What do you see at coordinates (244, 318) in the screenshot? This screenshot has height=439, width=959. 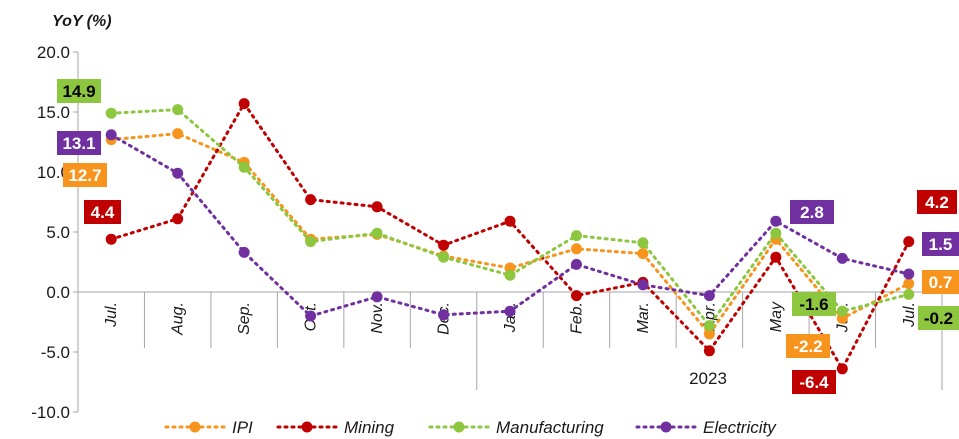 I see `x-tick-label: Sep.` at bounding box center [244, 318].